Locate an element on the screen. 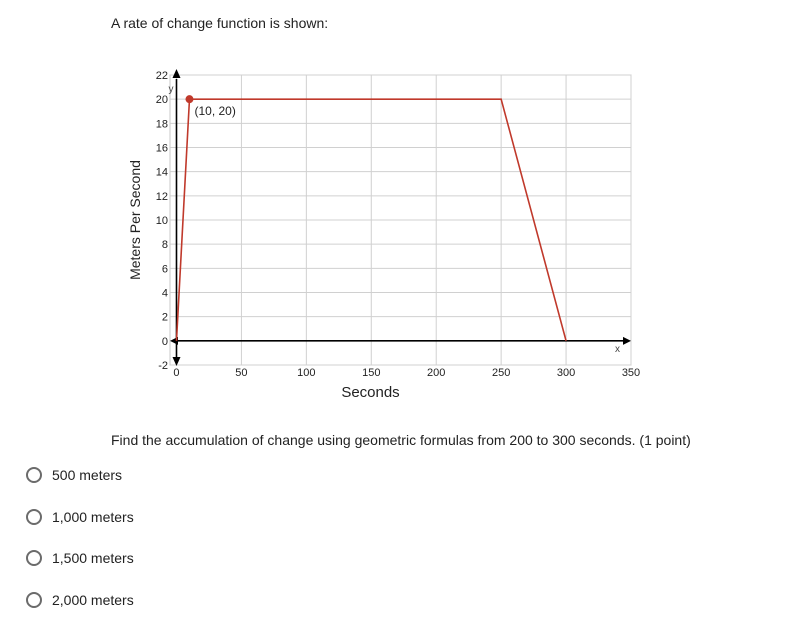  x-tick-label: 200 is located at coordinates (436, 373).